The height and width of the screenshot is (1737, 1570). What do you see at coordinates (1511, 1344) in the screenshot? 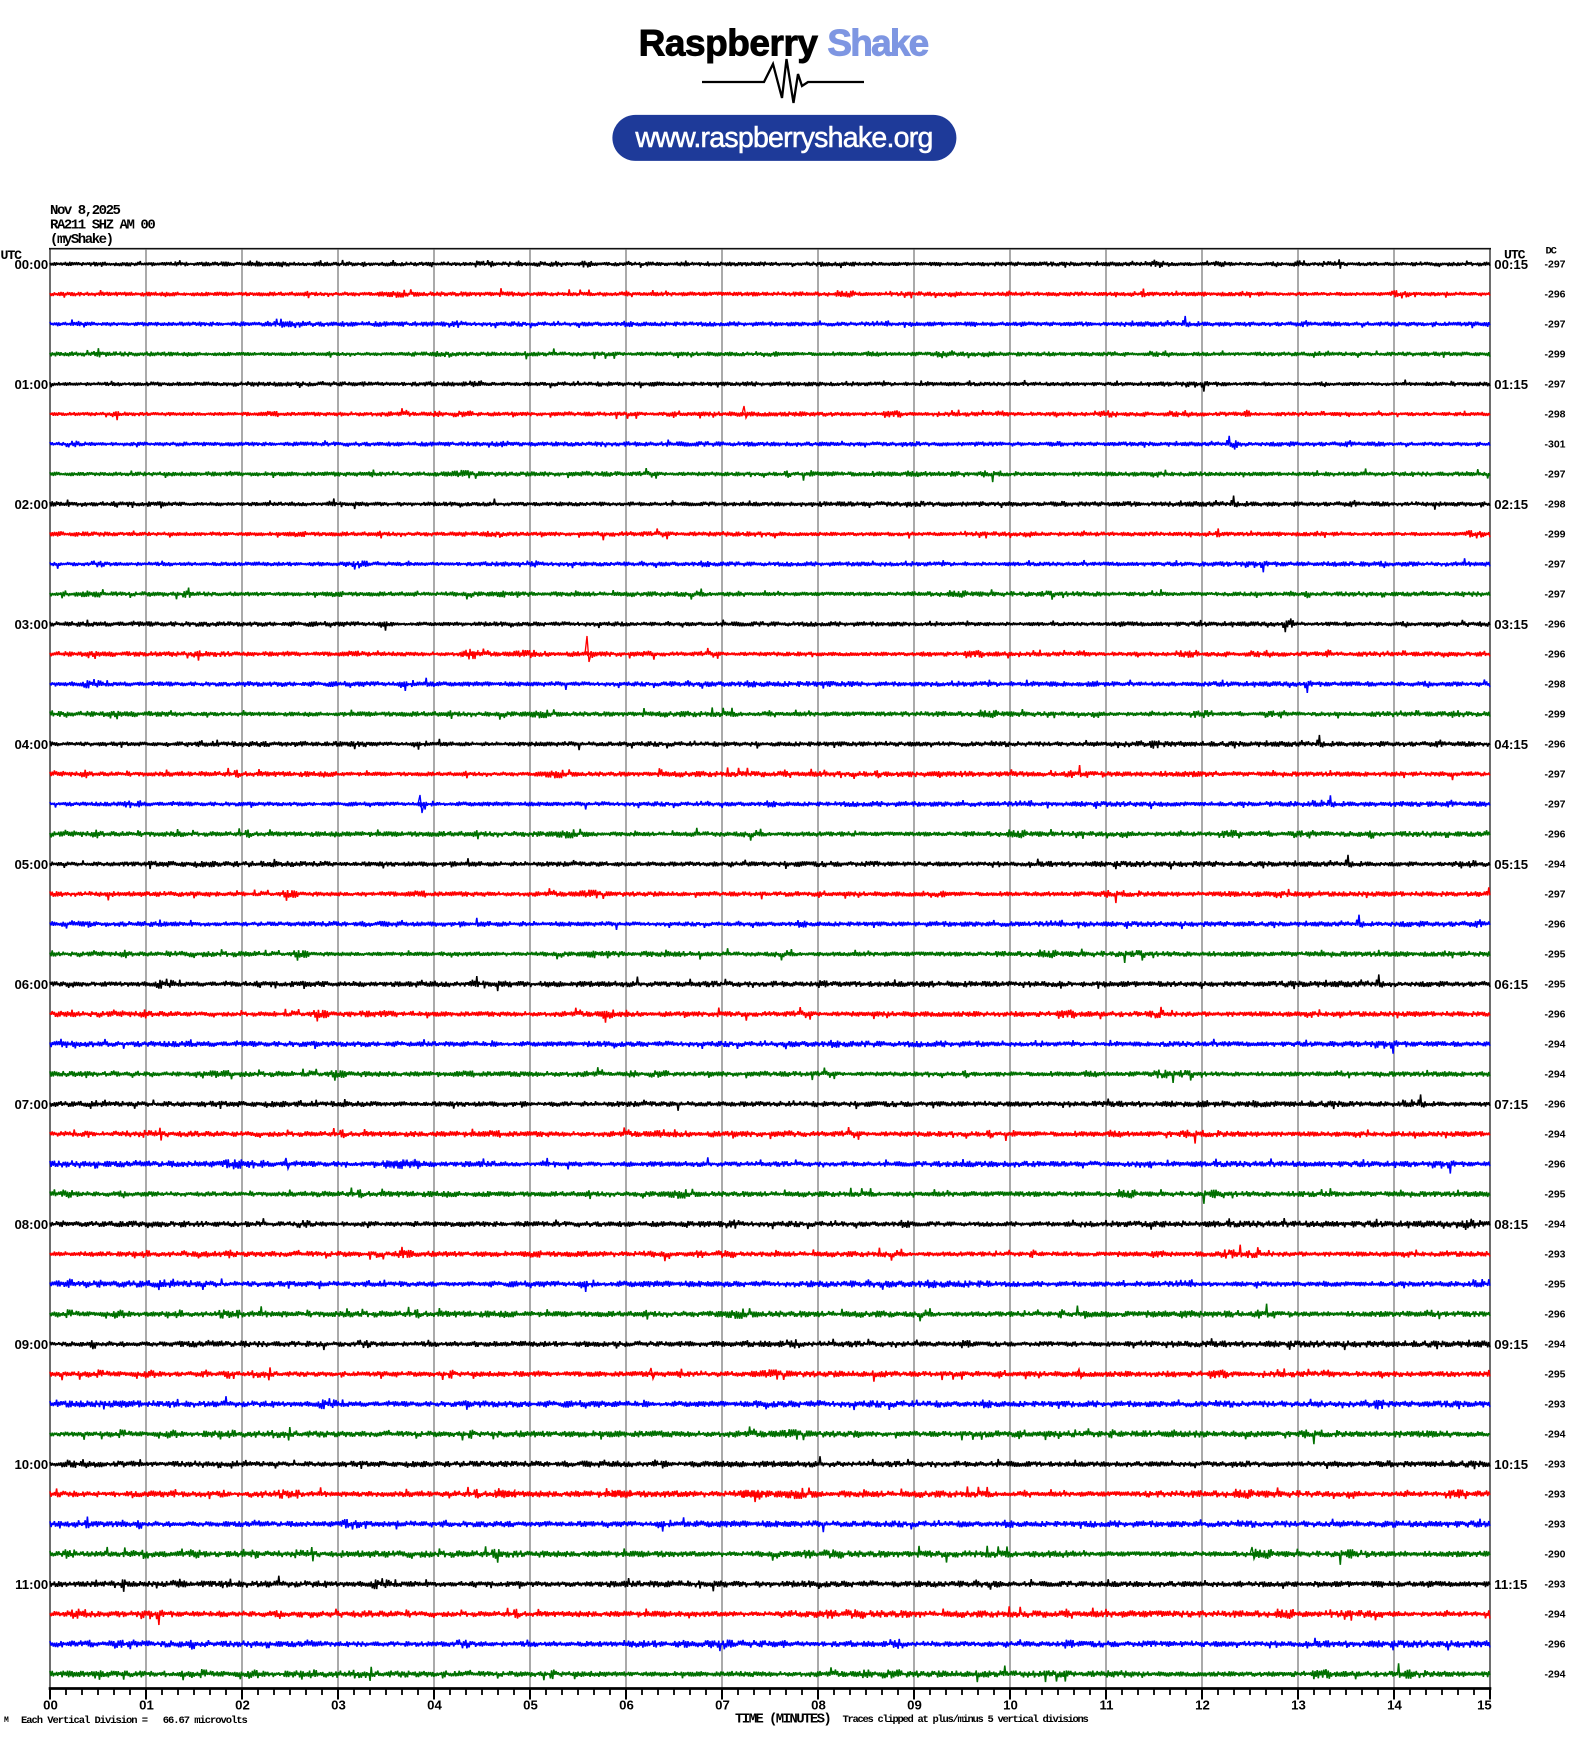
I see `svg-text: 09:15` at bounding box center [1511, 1344].